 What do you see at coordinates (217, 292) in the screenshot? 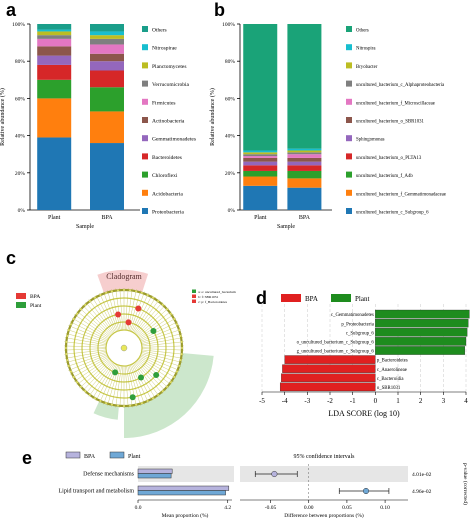
I see `key-label: a: o: uncultured_bacterium` at bounding box center [217, 292].